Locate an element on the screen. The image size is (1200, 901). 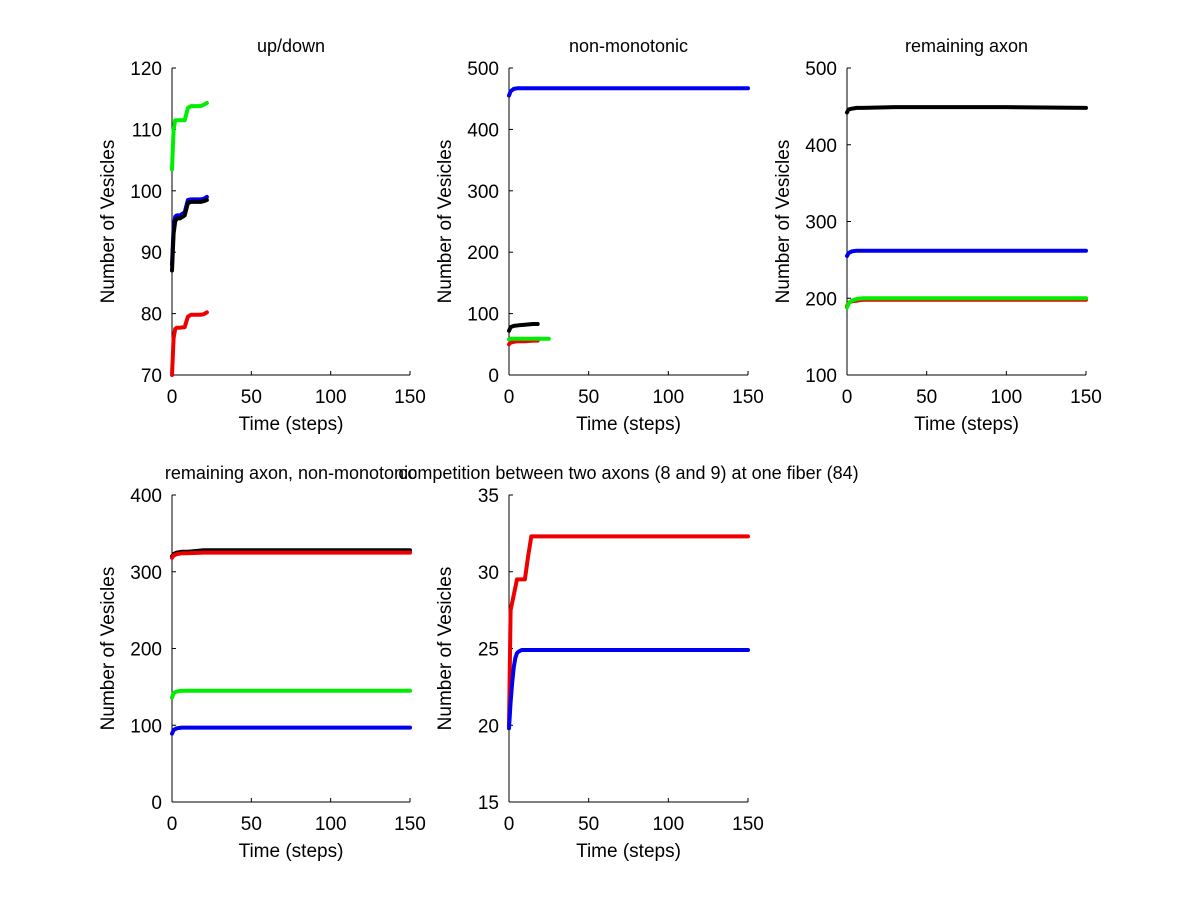
subplot-title: remaining axon, non-monotonic is located at coordinates (291, 473).